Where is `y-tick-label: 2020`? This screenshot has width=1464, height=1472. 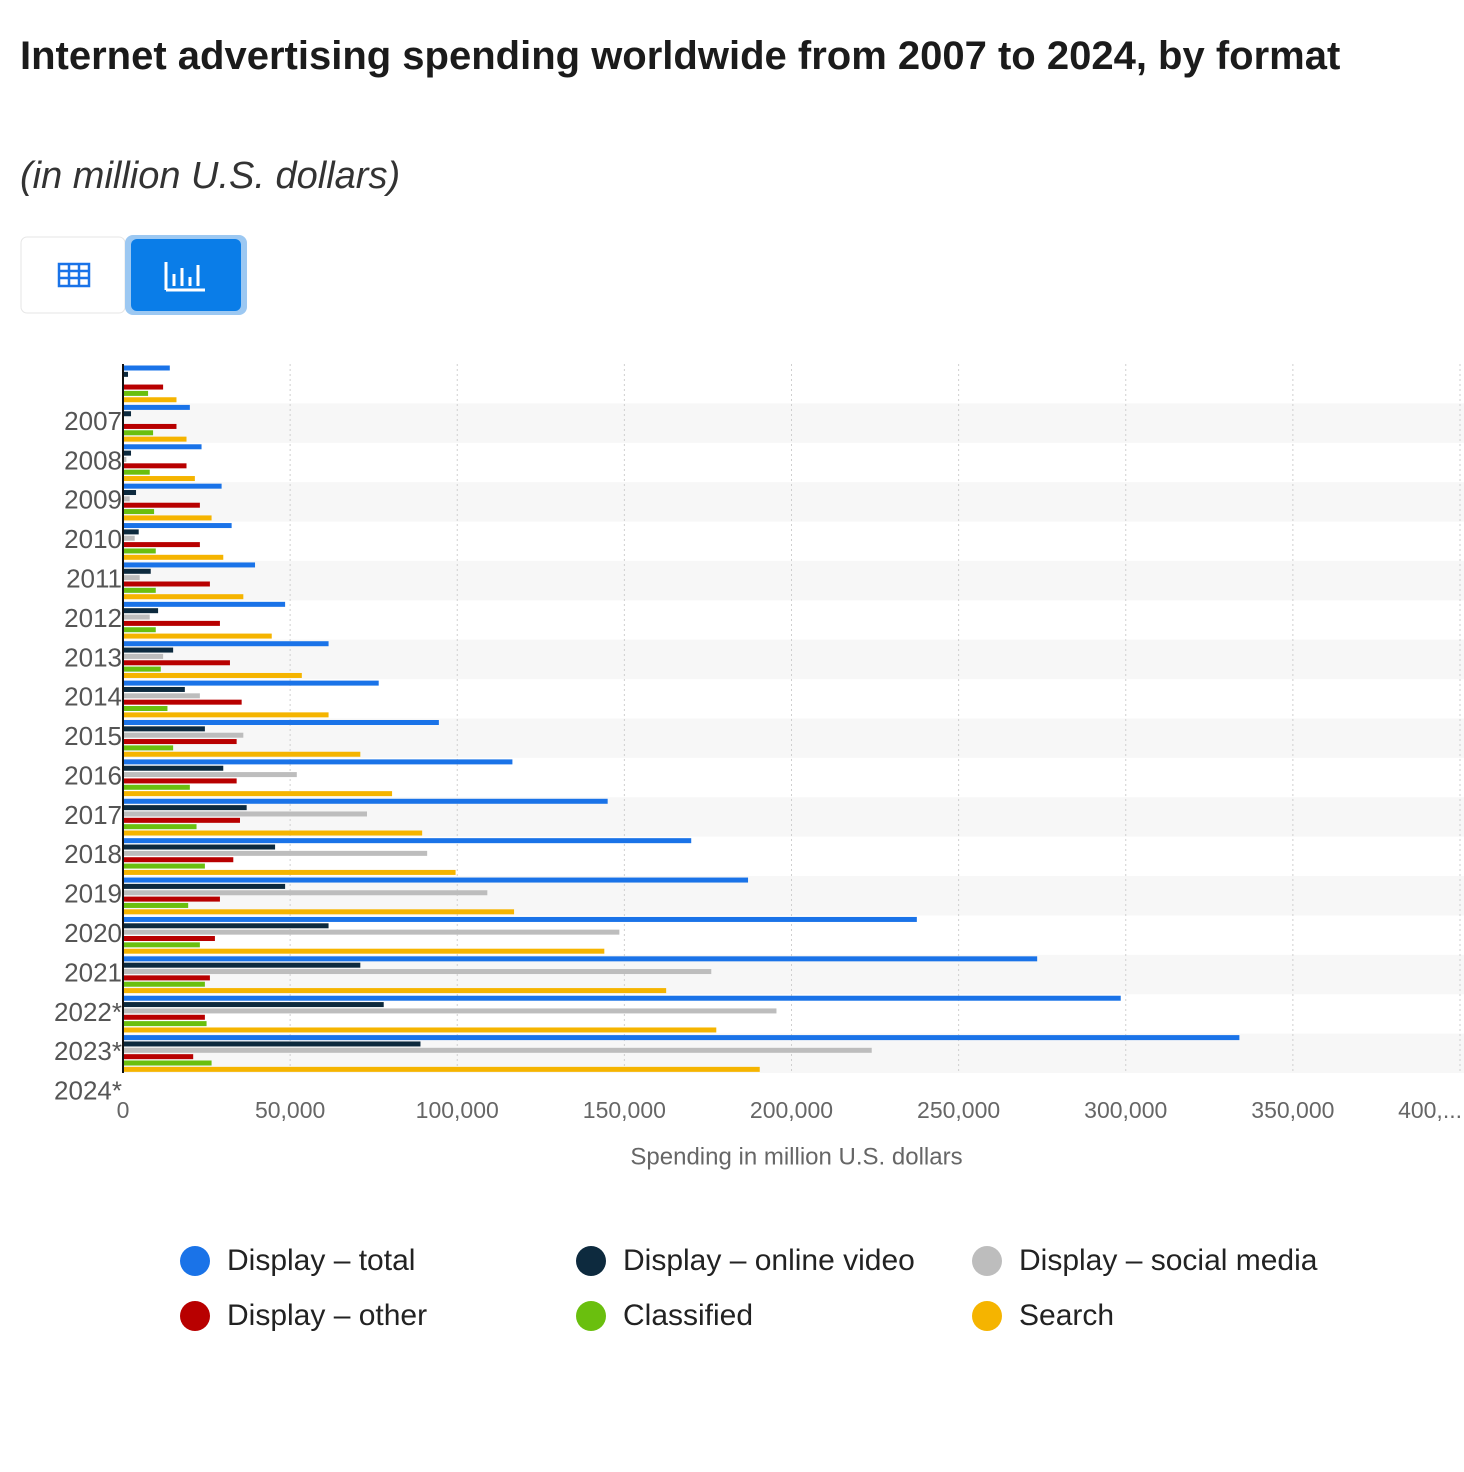 y-tick-label: 2020 is located at coordinates (93, 933).